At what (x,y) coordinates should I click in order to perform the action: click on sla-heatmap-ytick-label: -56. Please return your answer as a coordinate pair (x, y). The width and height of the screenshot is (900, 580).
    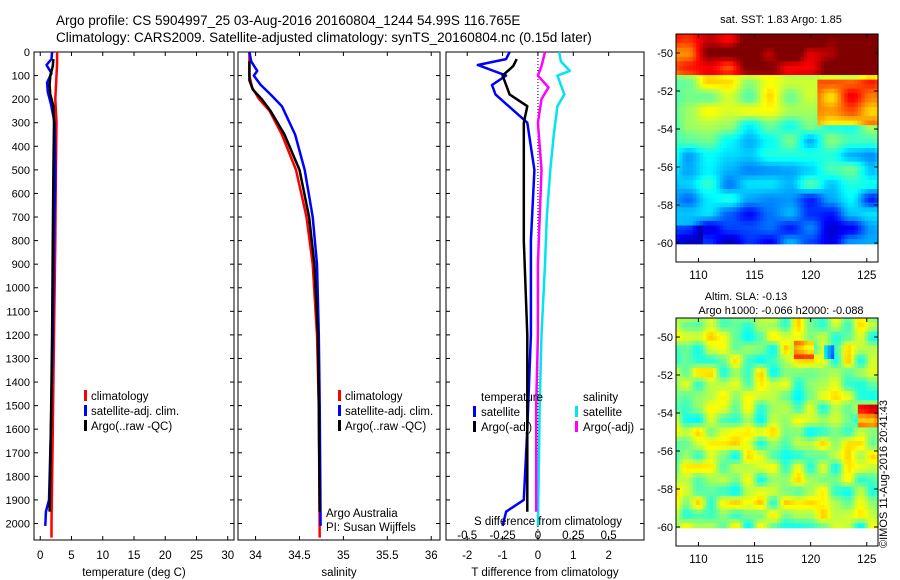
    Looking at the image, I should click on (665, 452).